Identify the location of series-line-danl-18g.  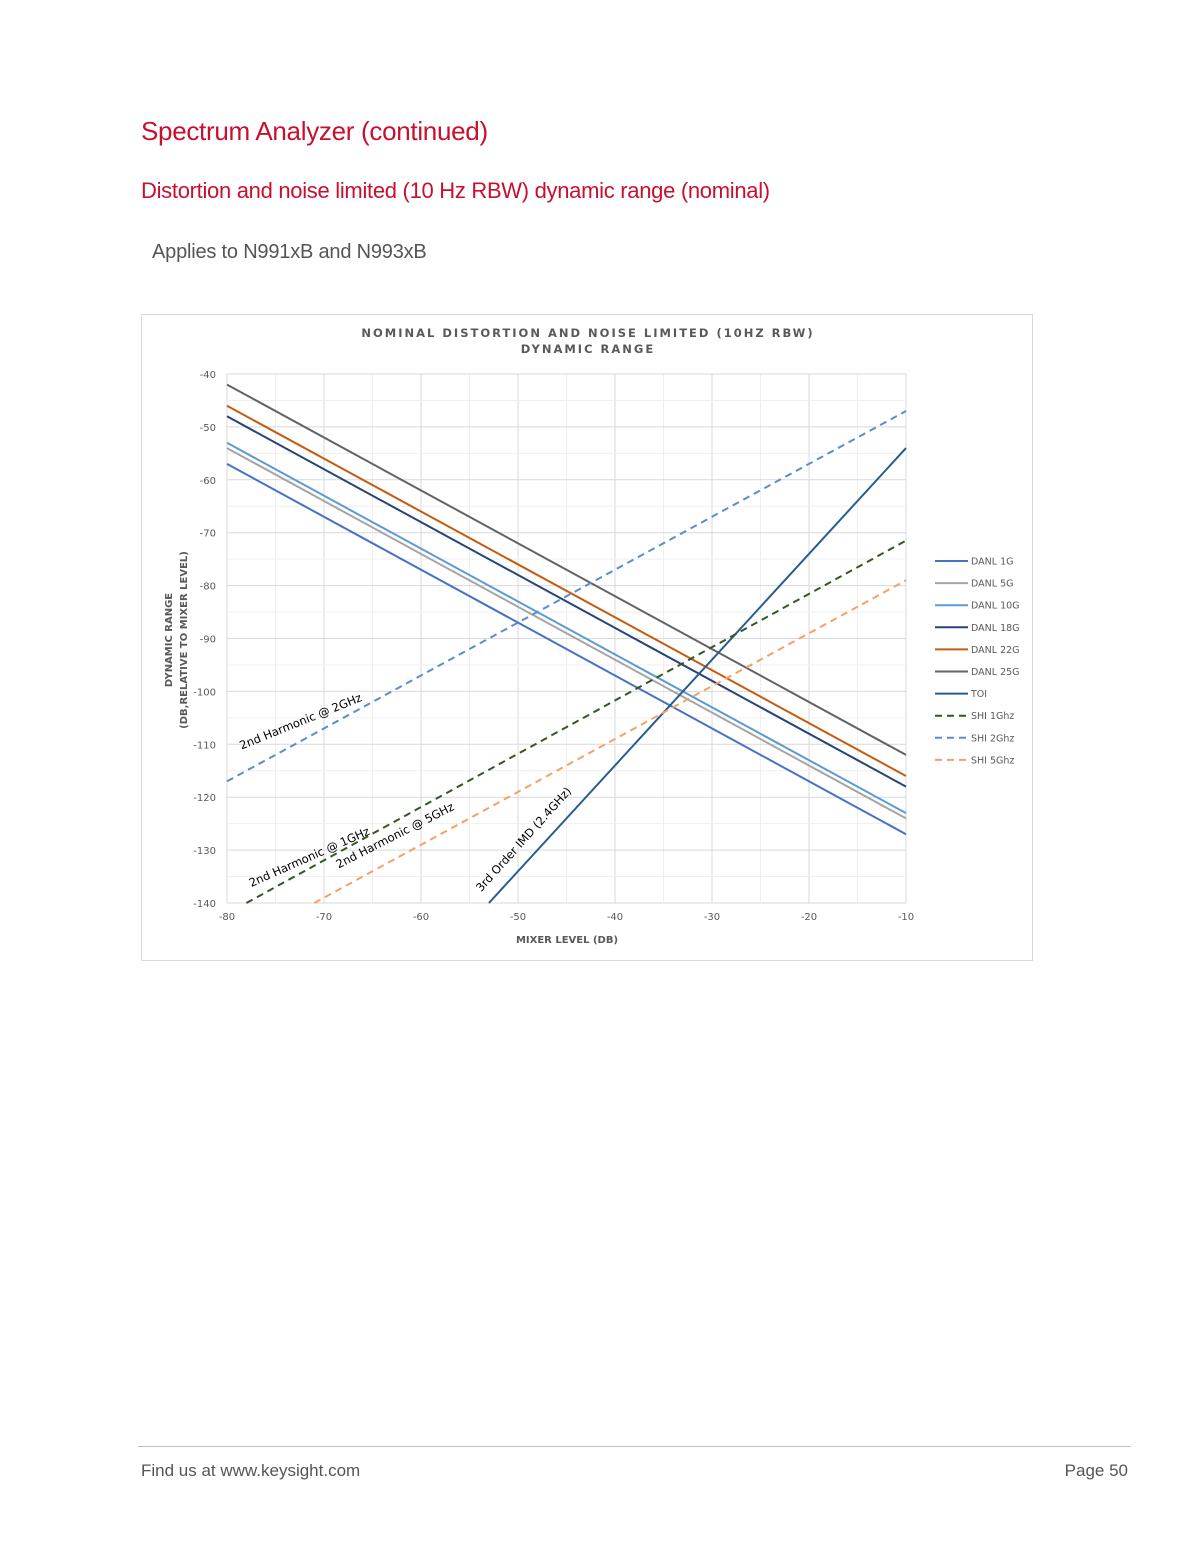
(566, 601).